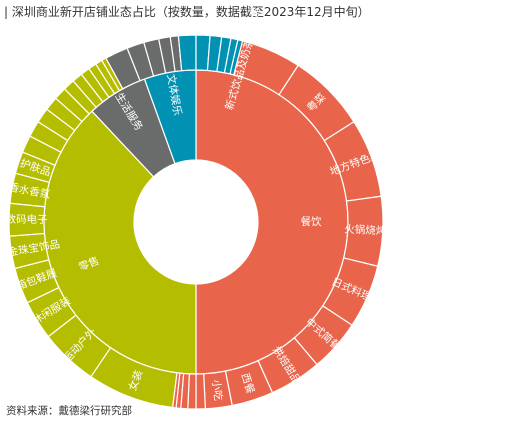 This screenshot has height=425, width=507. What do you see at coordinates (217, 390) in the screenshot?
I see `outer-label-8: 小吃` at bounding box center [217, 390].